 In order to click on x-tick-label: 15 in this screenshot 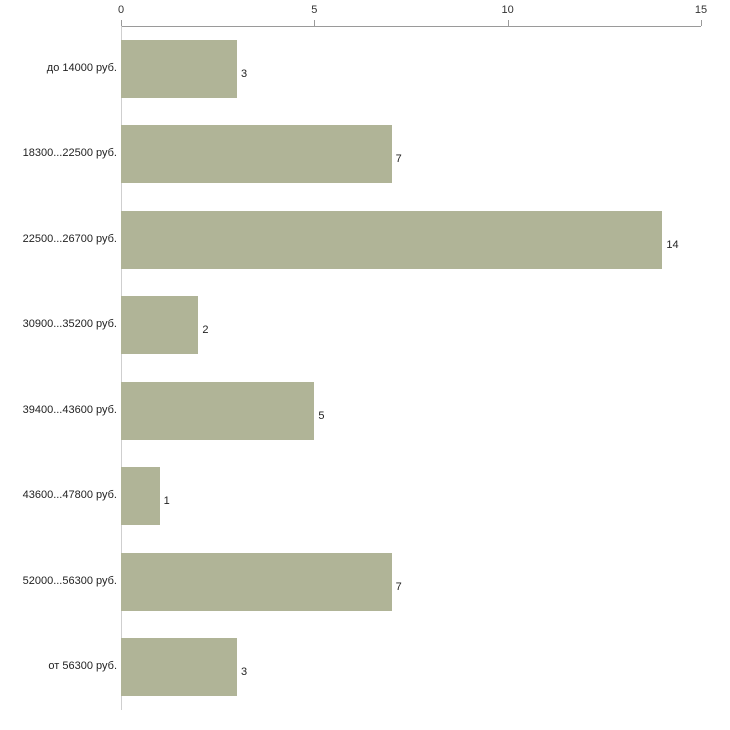, I will do `click(701, 10)`.